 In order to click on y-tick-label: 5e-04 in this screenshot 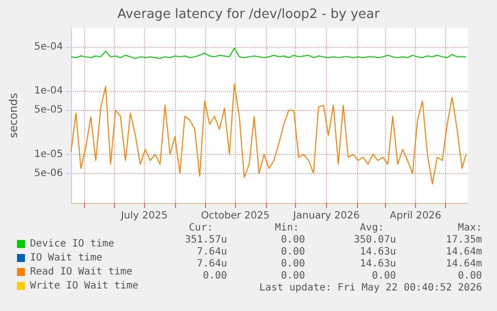, I will do `click(48, 47)`.